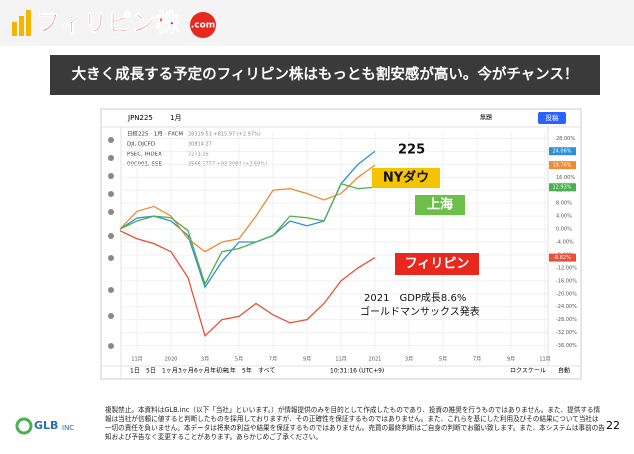 The width and height of the screenshot is (634, 454). What do you see at coordinates (202, 371) in the screenshot?
I see `range-button: 6ヶ月` at bounding box center [202, 371].